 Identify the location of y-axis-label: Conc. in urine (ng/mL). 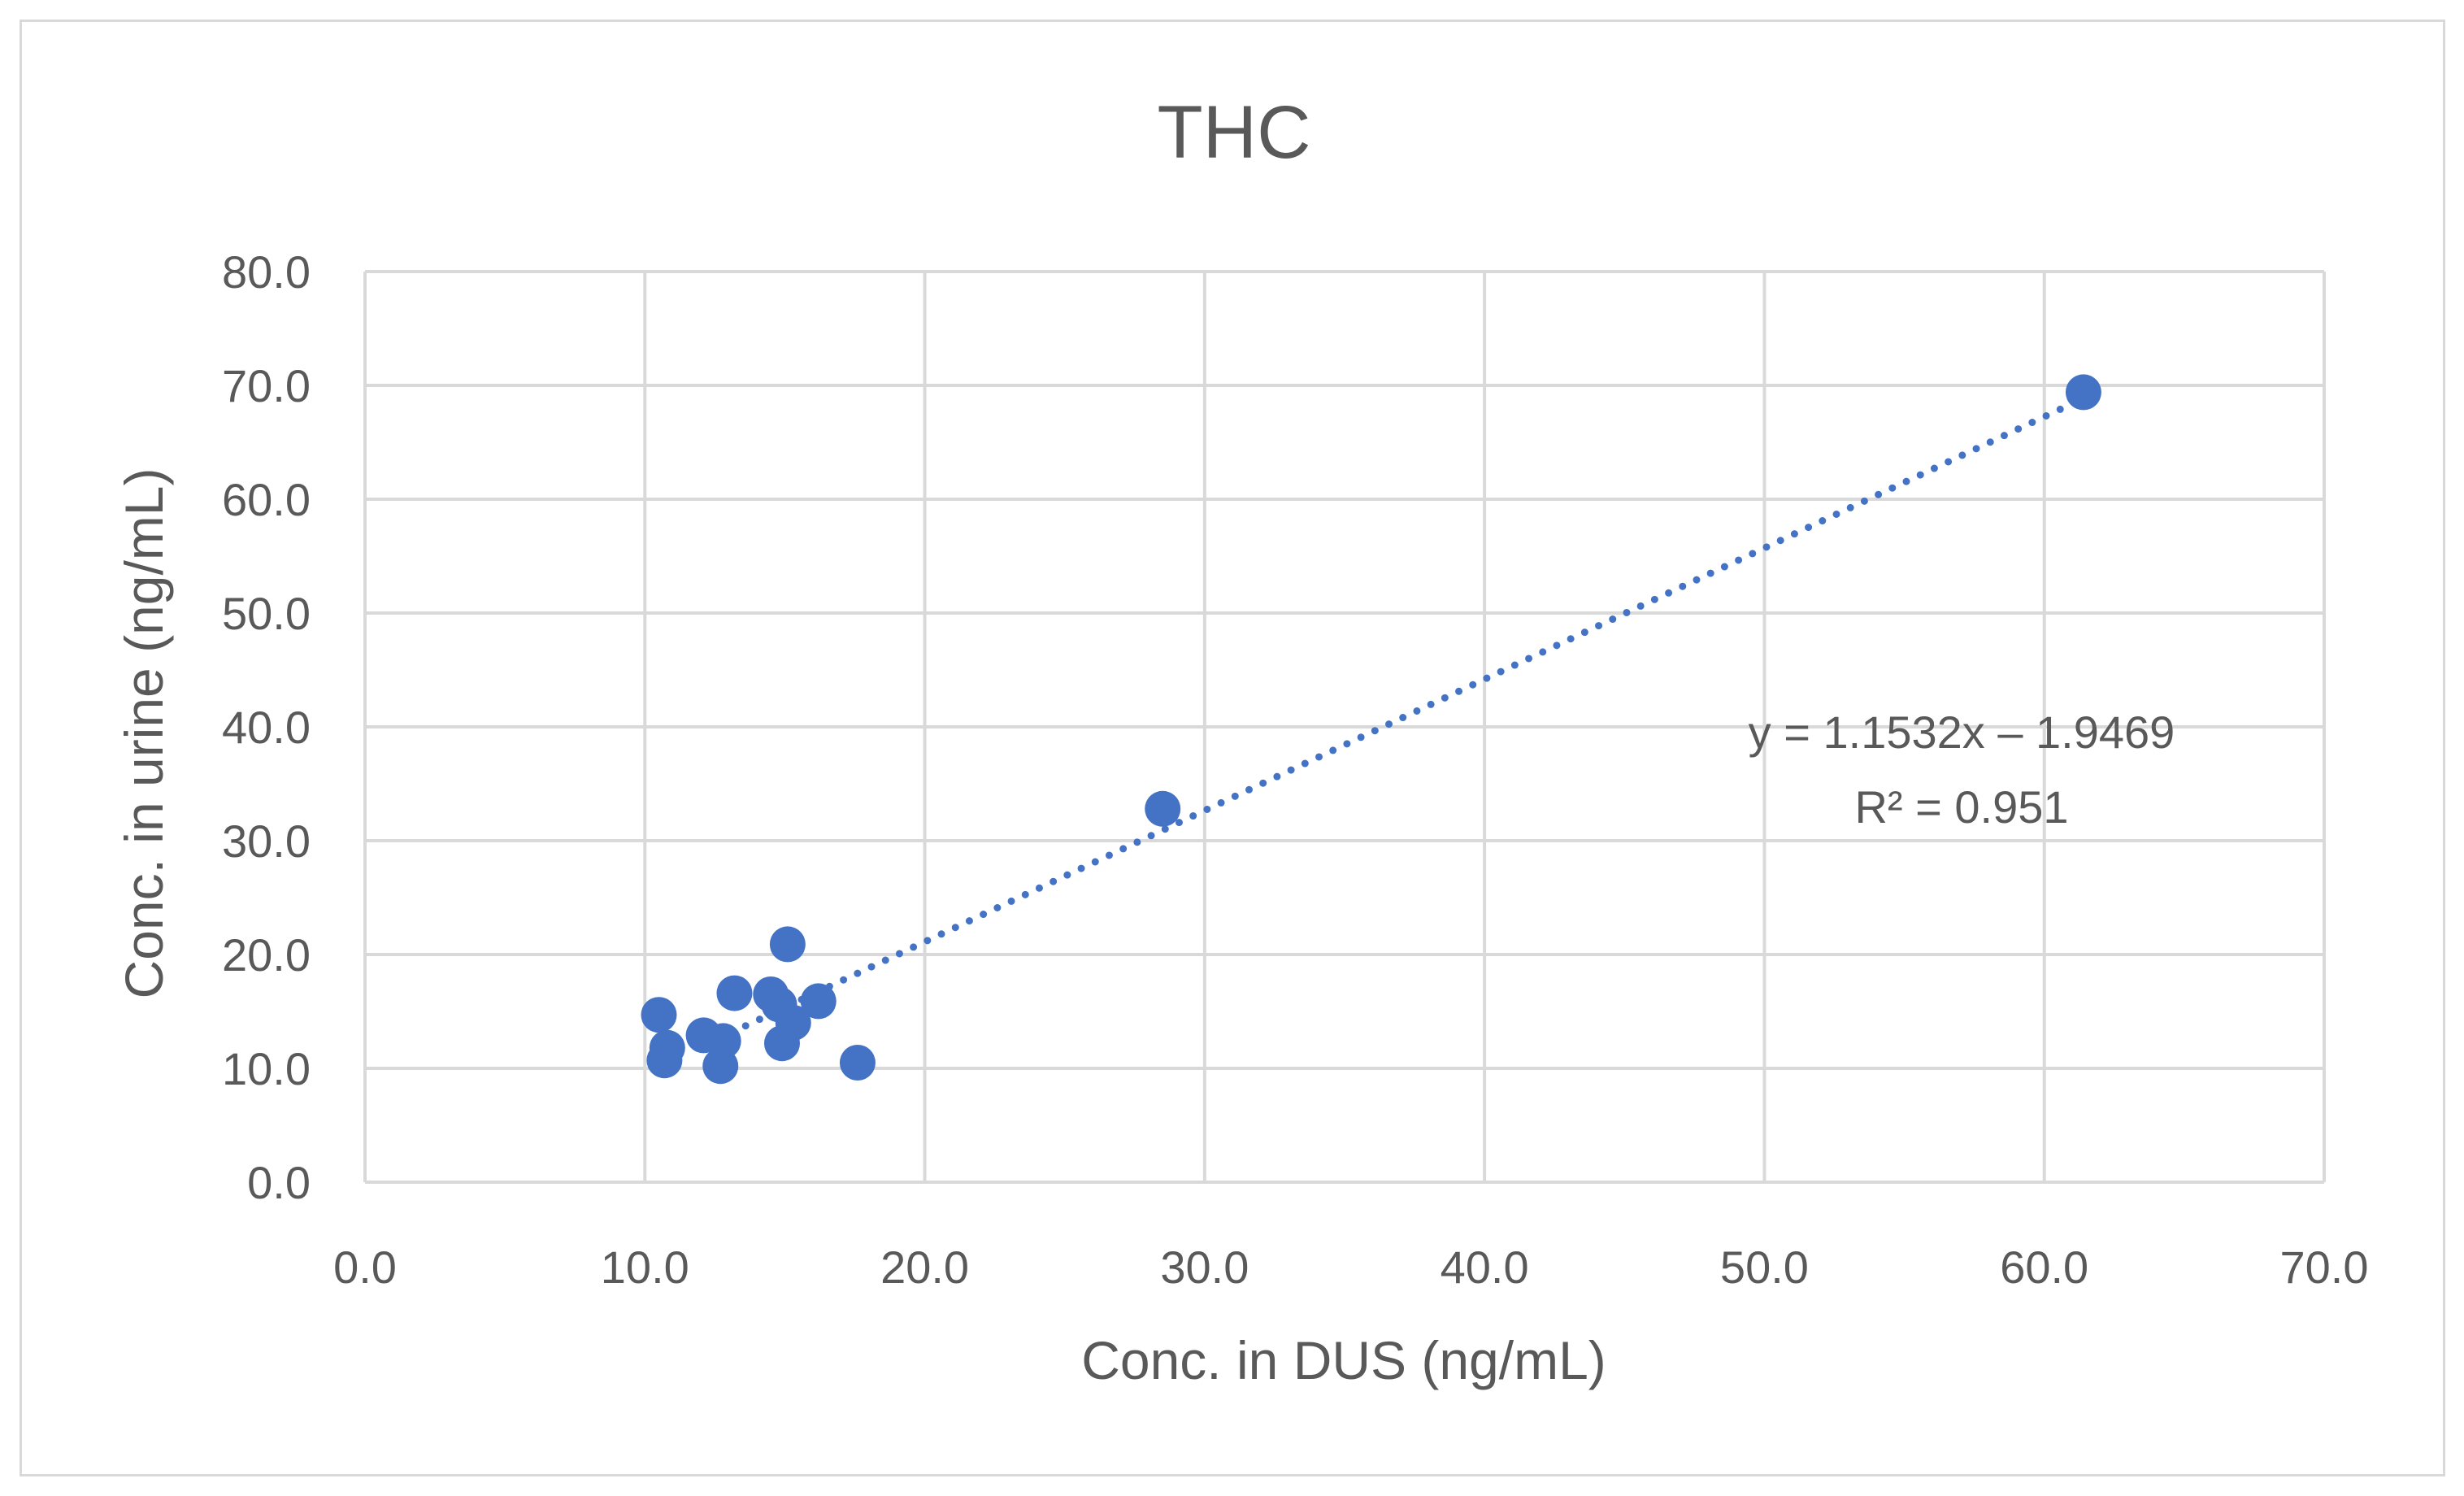
(144, 733).